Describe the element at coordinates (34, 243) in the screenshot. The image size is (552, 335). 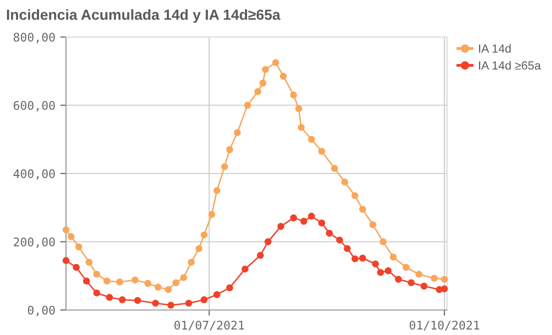
I see `y-tick-label: 200,00` at that location.